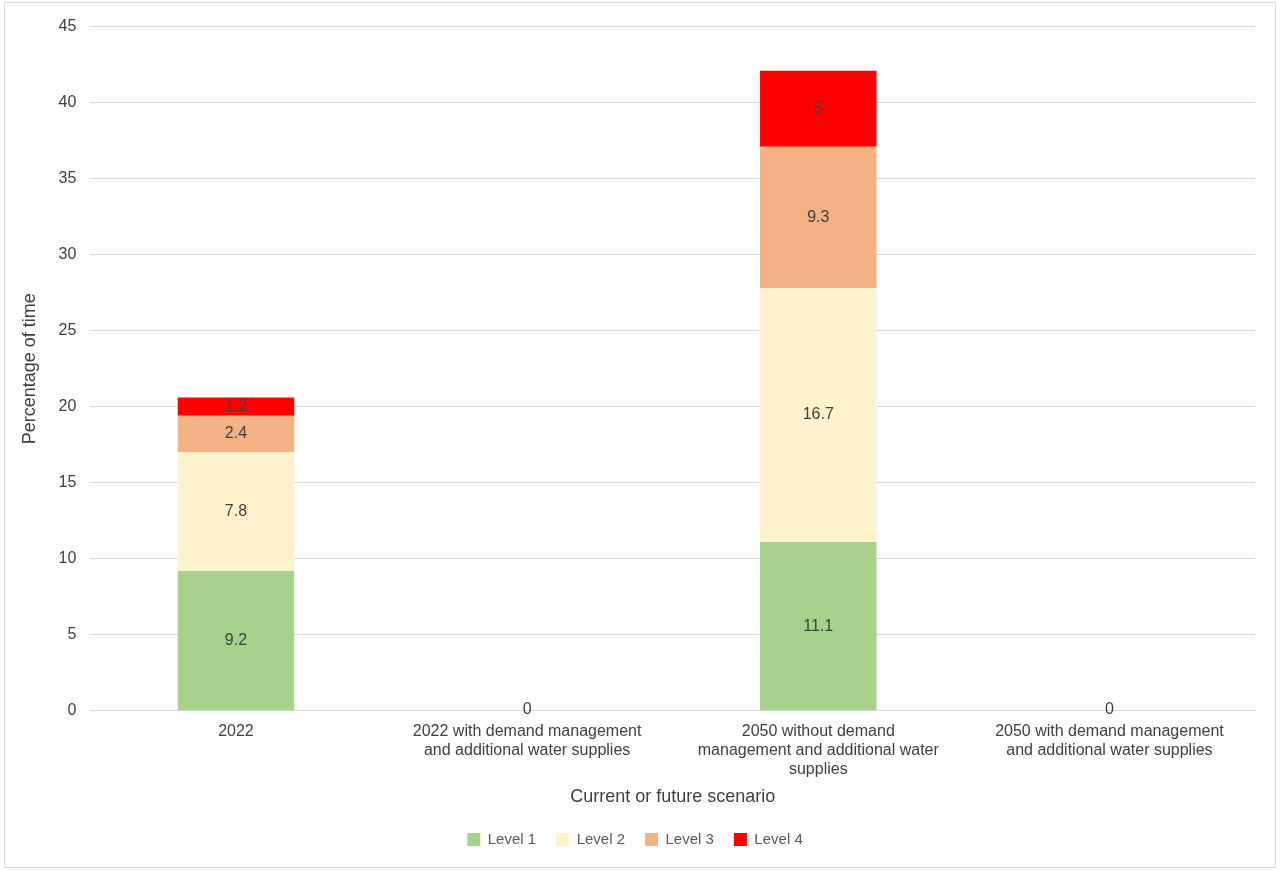 This screenshot has height=870, width=1280. What do you see at coordinates (72, 634) in the screenshot?
I see `y-tick-label: 5` at bounding box center [72, 634].